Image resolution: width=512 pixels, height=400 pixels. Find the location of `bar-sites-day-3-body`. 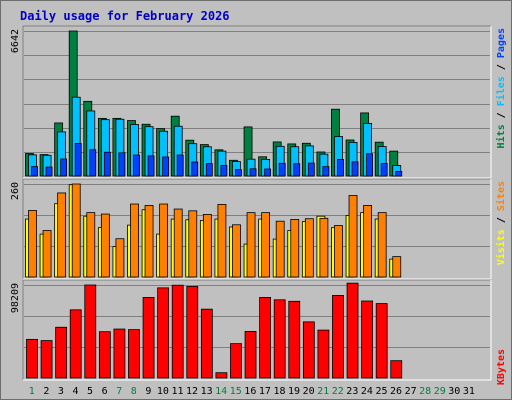

bar-sites-day-3-body is located at coordinates (62, 235).